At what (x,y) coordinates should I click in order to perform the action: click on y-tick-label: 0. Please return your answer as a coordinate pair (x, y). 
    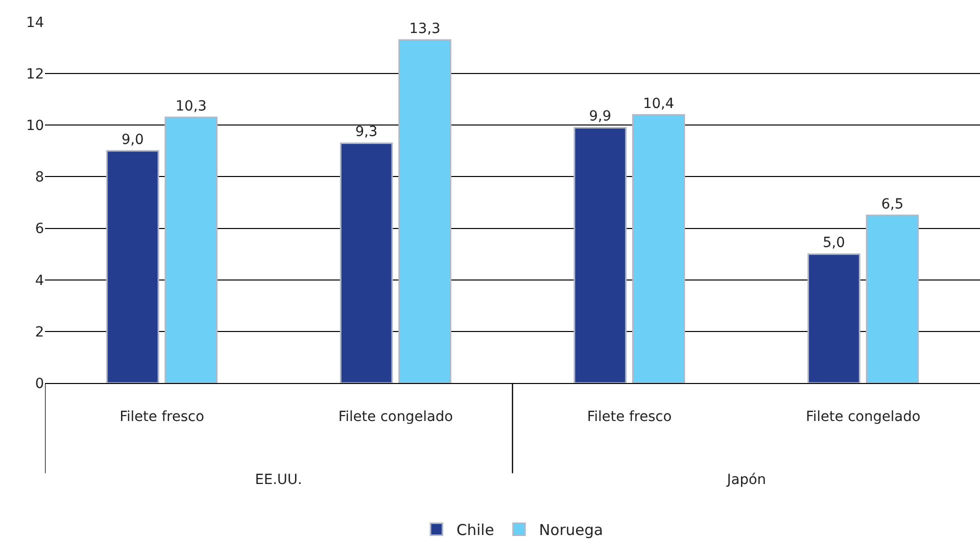
    Looking at the image, I should click on (39, 384).